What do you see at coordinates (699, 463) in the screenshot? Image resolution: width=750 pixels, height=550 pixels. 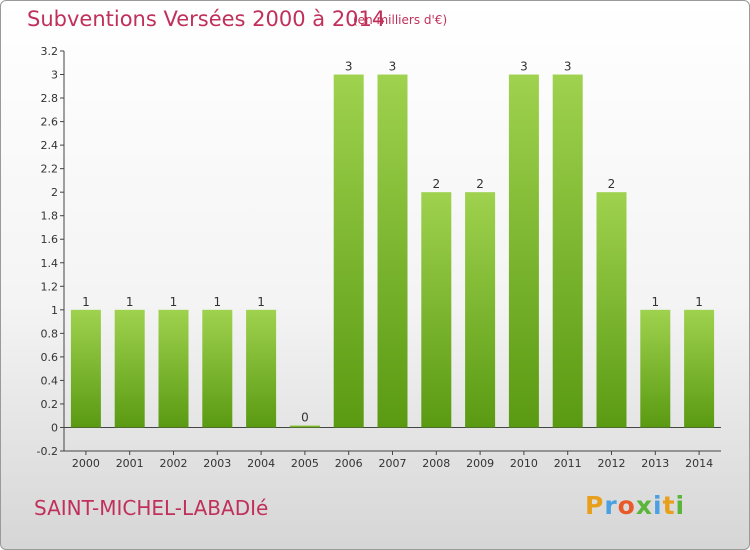 I see `x-tick-label: 2014` at bounding box center [699, 463].